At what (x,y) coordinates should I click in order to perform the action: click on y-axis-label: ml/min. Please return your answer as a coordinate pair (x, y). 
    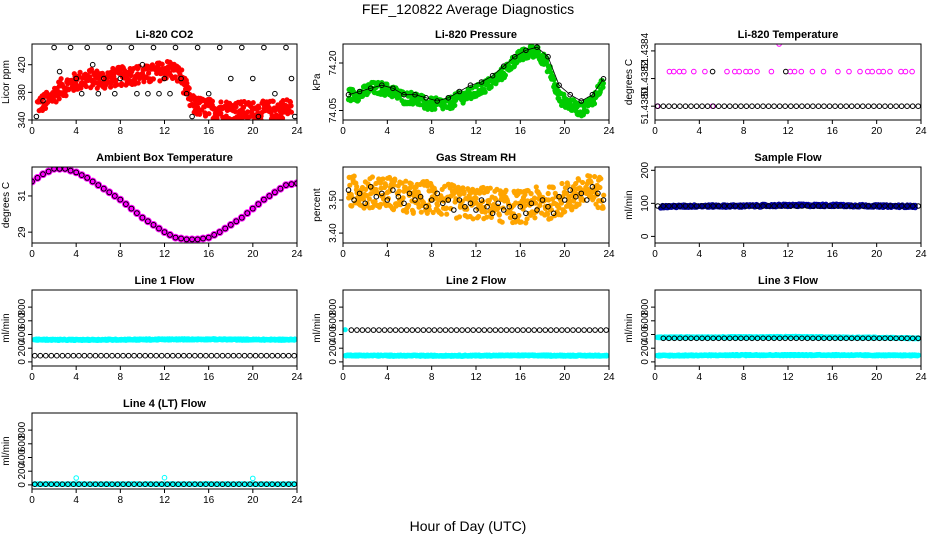
    Looking at the image, I should click on (317, 327).